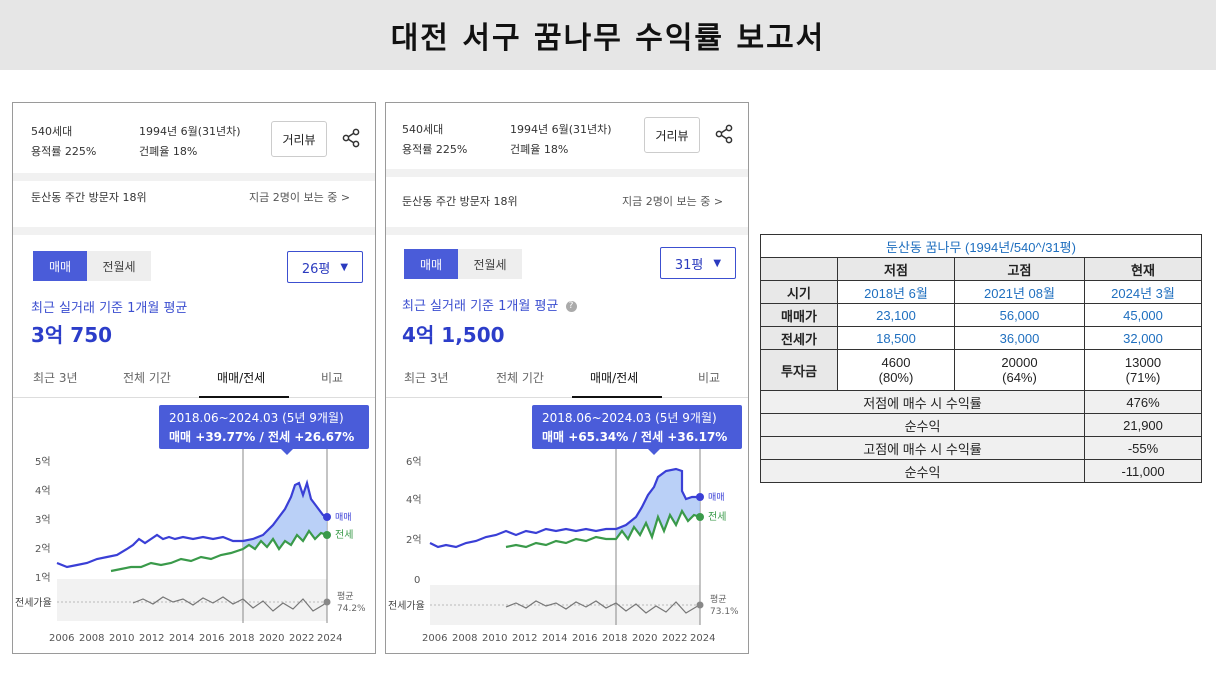 This screenshot has height=684, width=1216. What do you see at coordinates (43, 578) in the screenshot?
I see `y-tick: 1억` at bounding box center [43, 578].